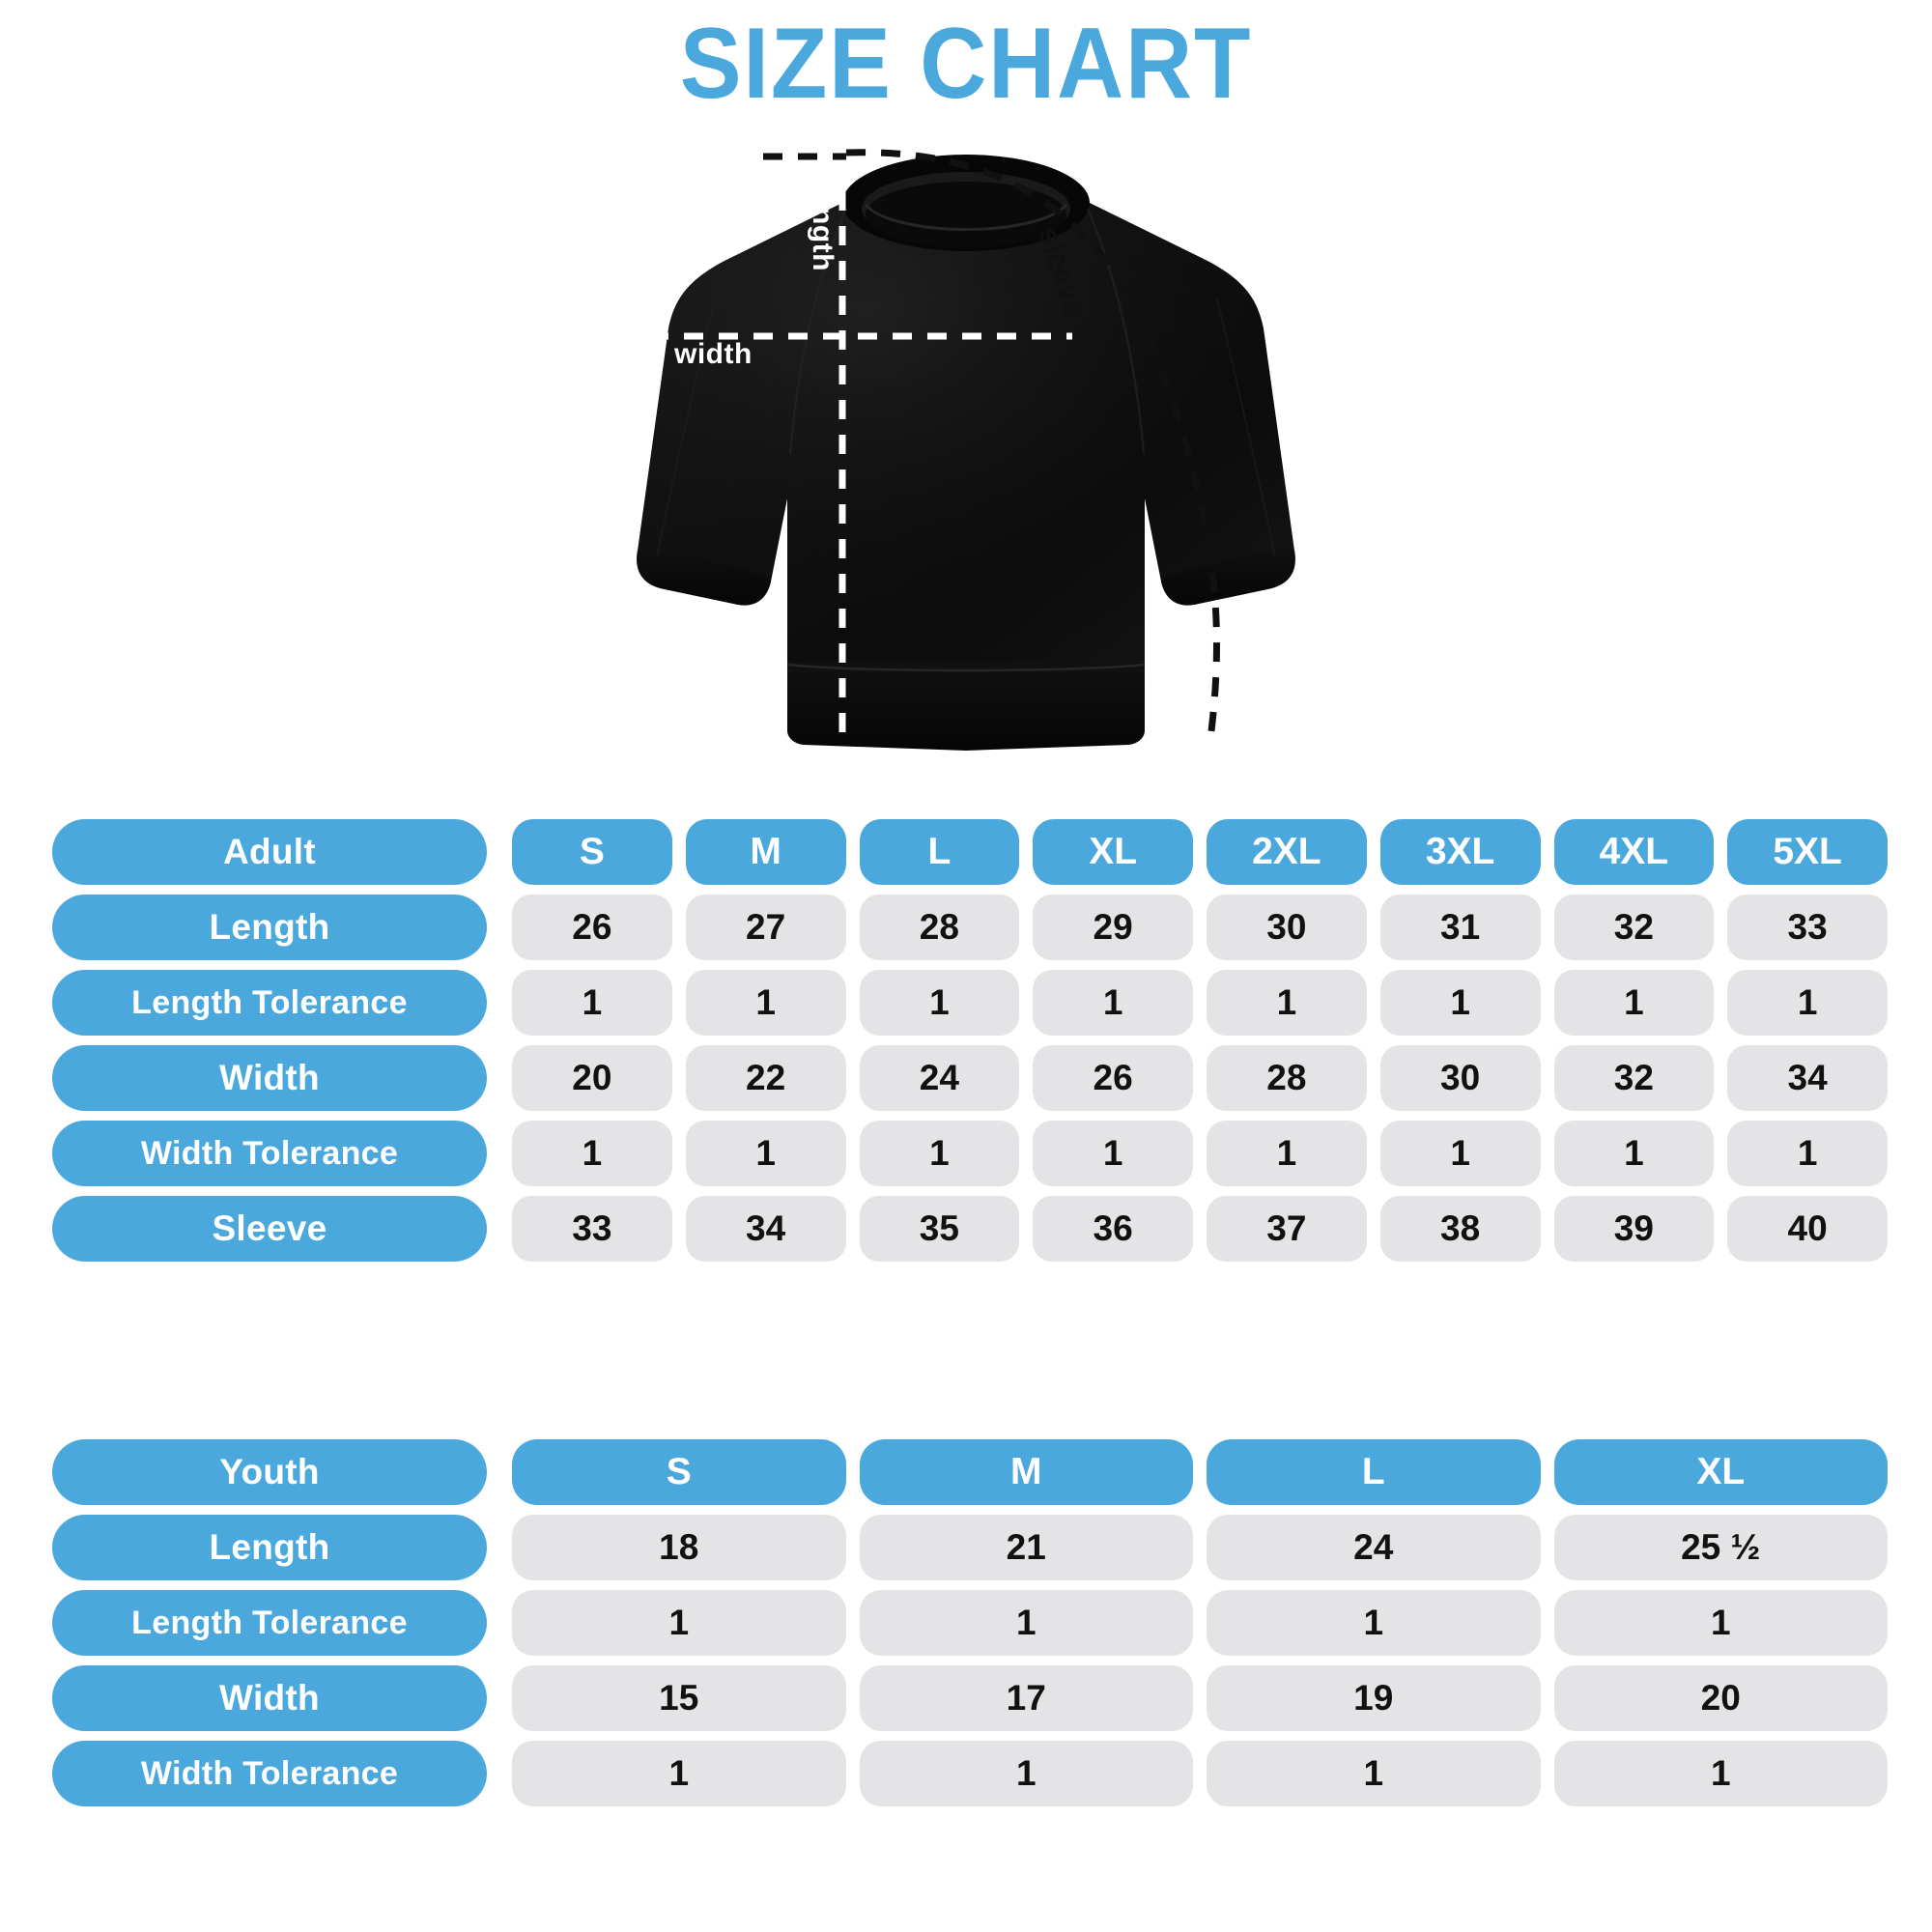 This screenshot has width=1932, height=1932. What do you see at coordinates (1460, 852) in the screenshot?
I see `column-header-3xl: 3XL` at bounding box center [1460, 852].